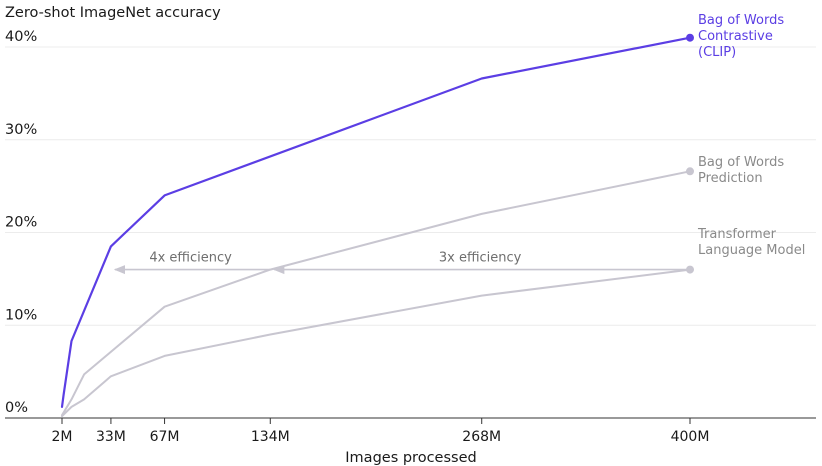 This screenshot has height=466, width=822. What do you see at coordinates (717, 52) in the screenshot?
I see `series-label: (CLIP)` at bounding box center [717, 52].